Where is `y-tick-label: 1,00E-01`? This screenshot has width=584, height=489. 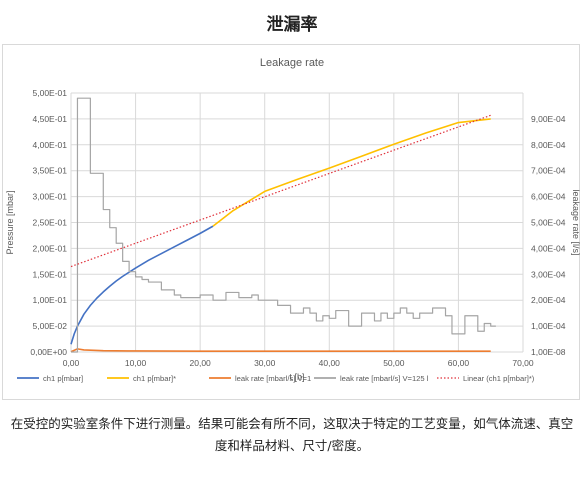 y-tick-label: 1,00E-01 is located at coordinates (50, 300).